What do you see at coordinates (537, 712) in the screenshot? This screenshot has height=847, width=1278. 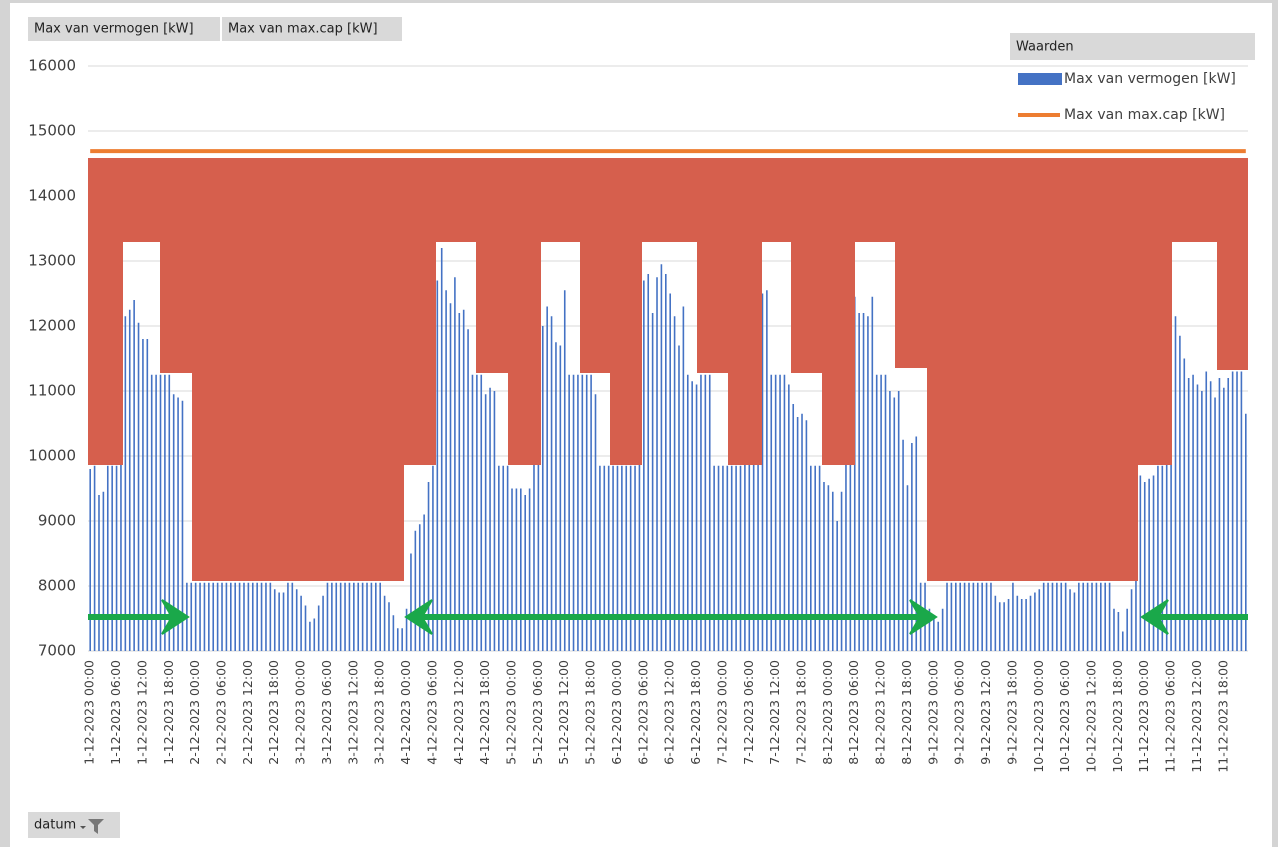 I see `x-tick-label: 5-12-2023 06:00` at bounding box center [537, 712].